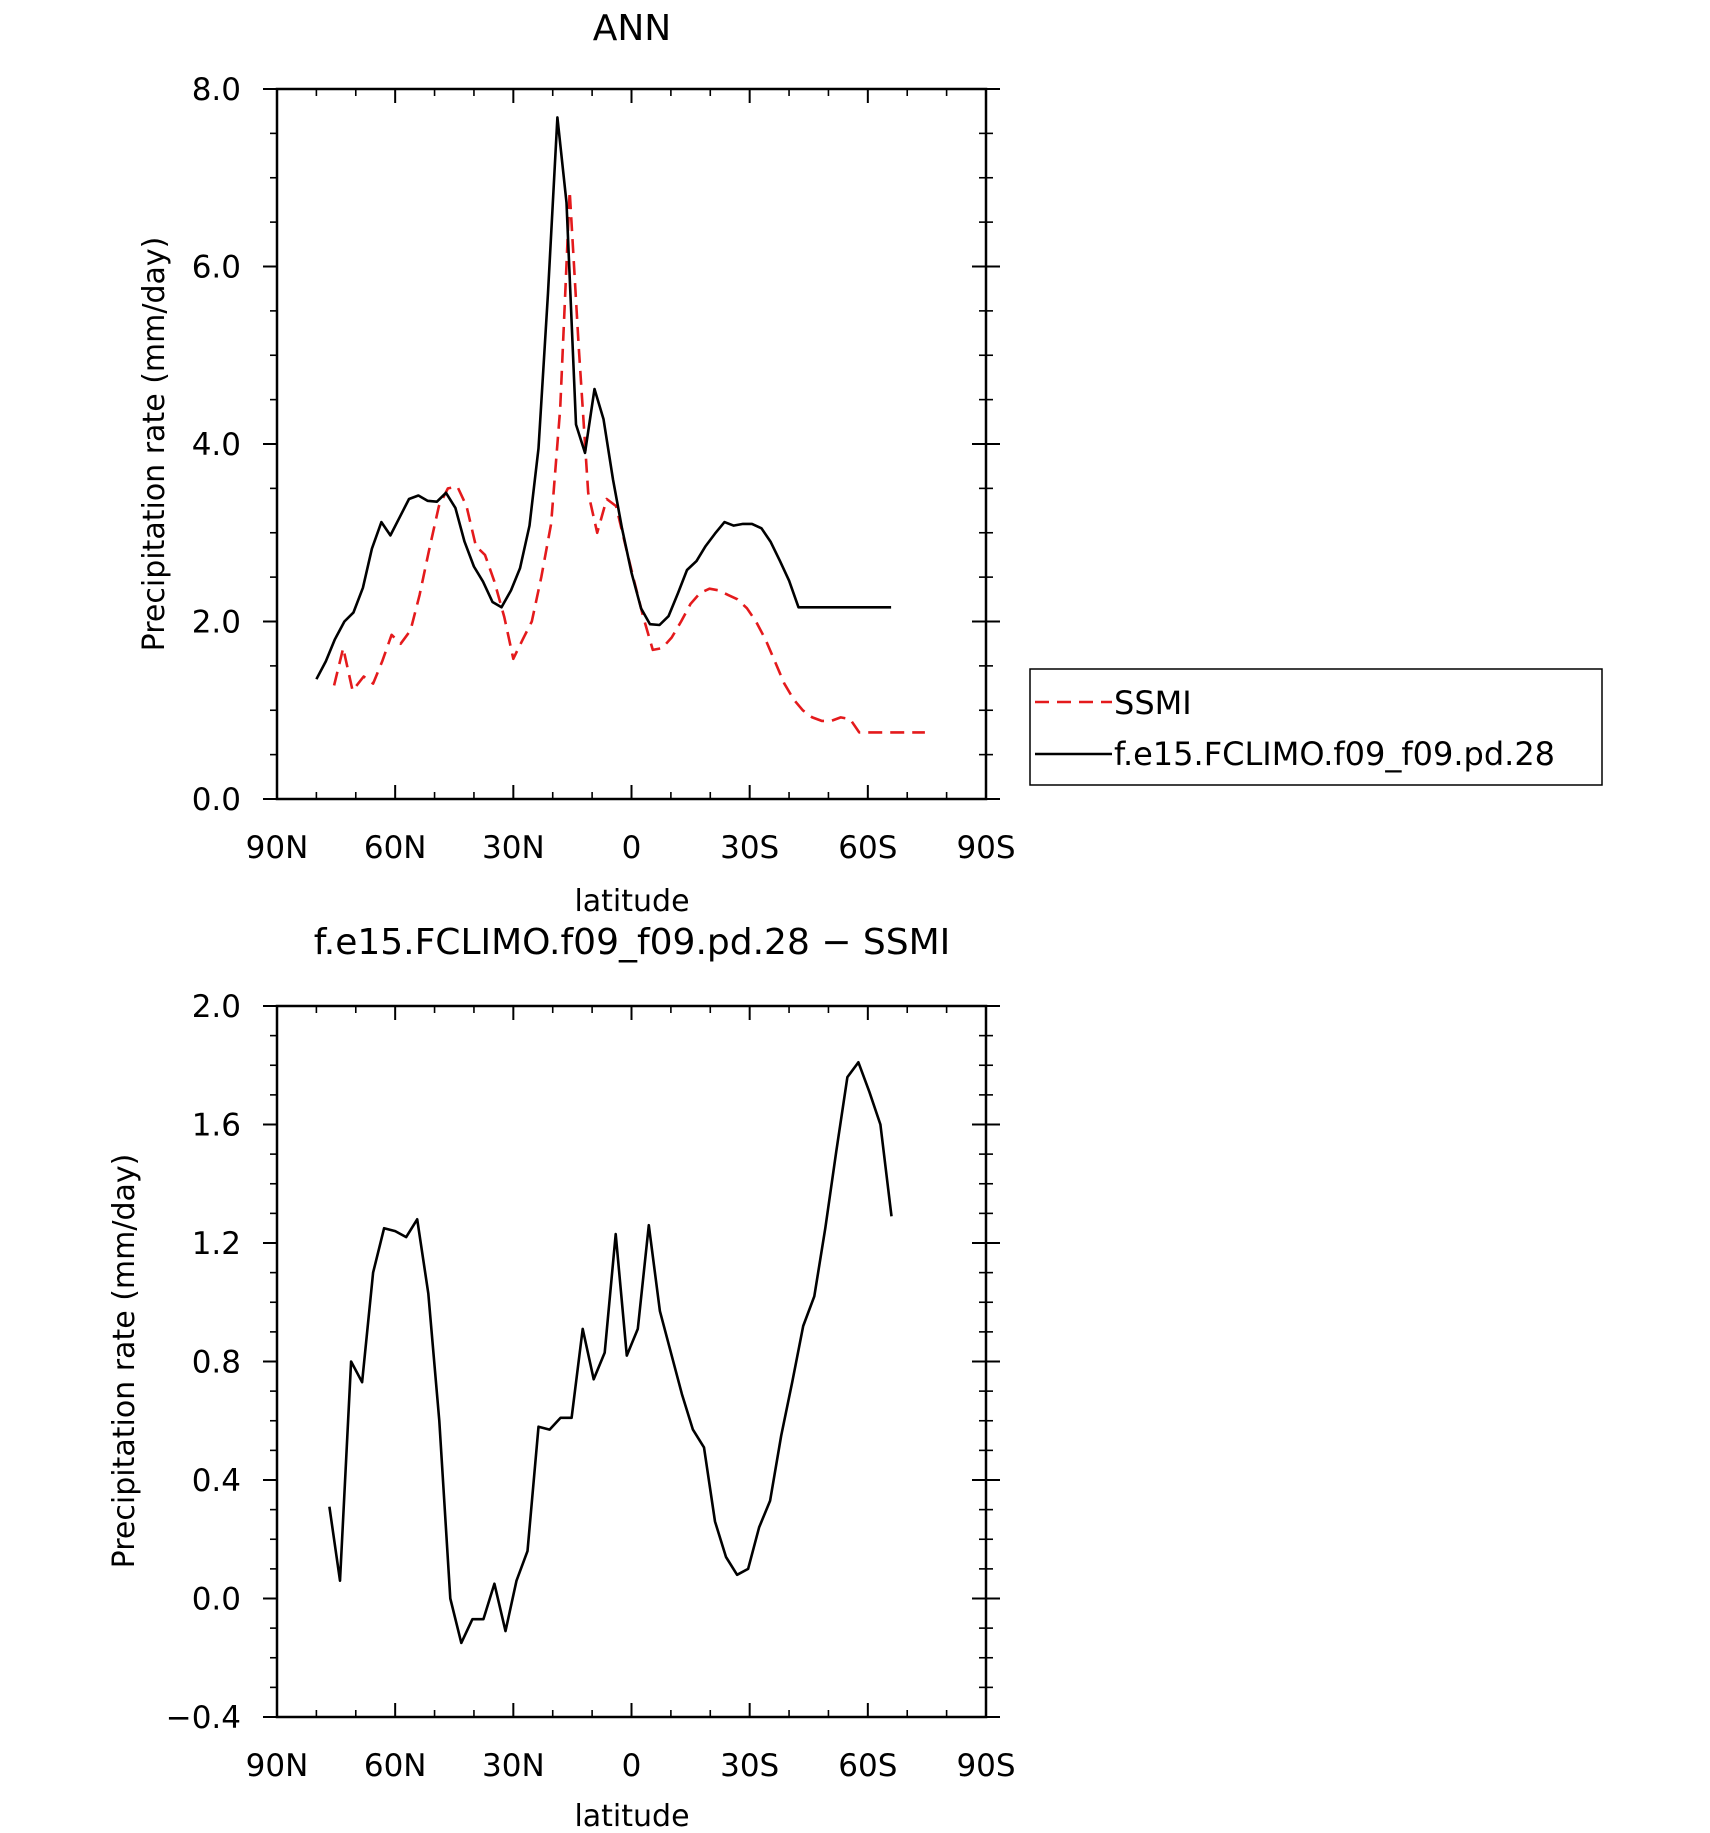 This screenshot has height=1833, width=1710. I want to click on top-x-tick-label: 0, so click(632, 848).